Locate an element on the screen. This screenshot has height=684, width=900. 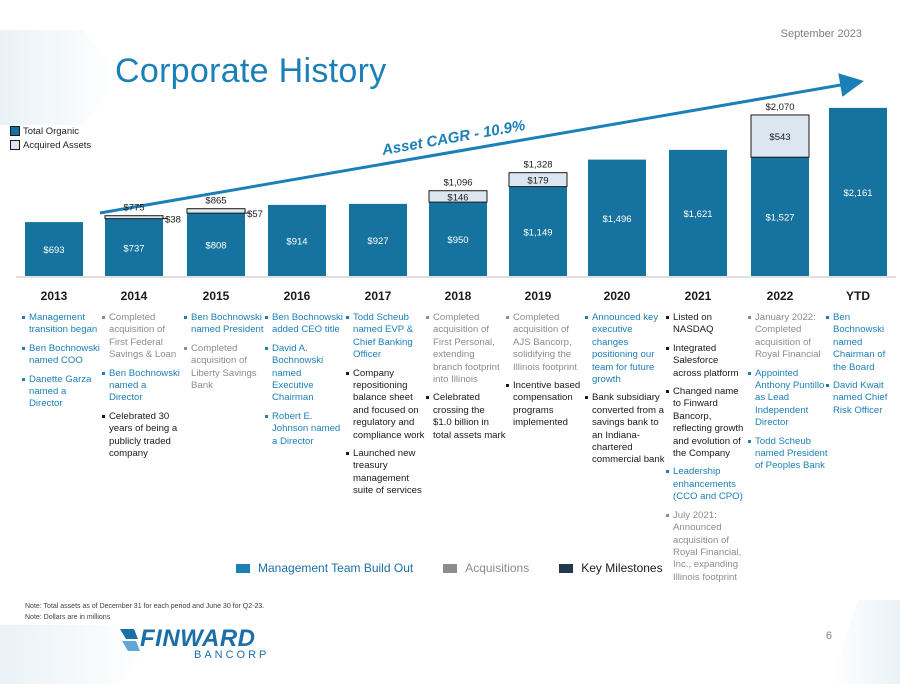
decorative-shape-right is located at coordinates (865, 642).